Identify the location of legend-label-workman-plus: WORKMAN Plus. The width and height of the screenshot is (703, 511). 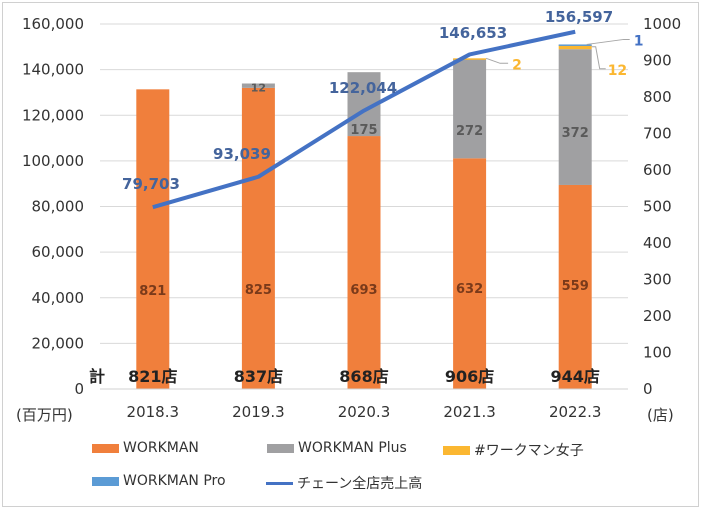
(352, 448).